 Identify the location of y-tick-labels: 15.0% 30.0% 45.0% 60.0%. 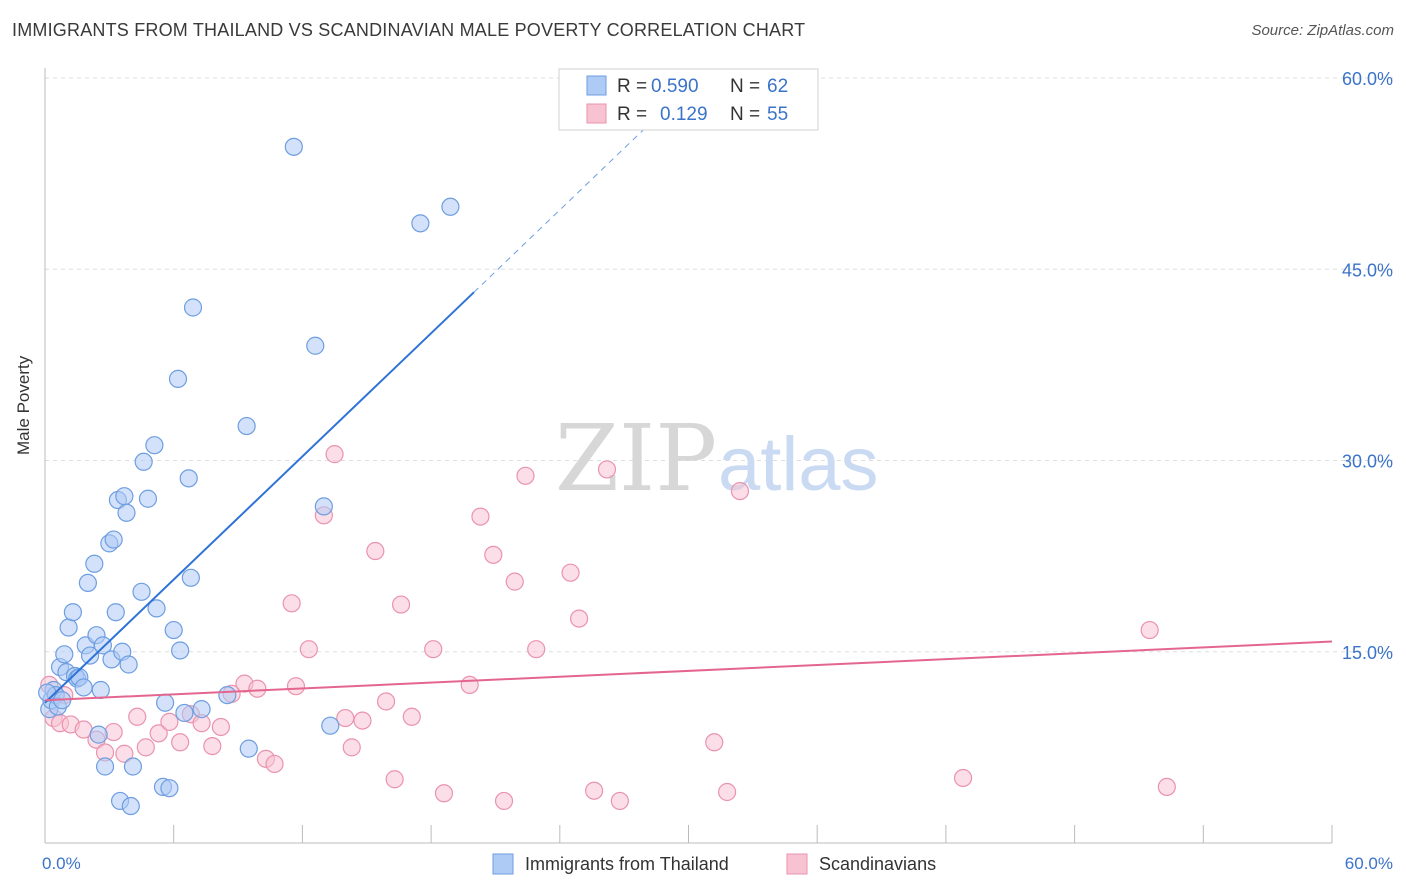
(1367, 366).